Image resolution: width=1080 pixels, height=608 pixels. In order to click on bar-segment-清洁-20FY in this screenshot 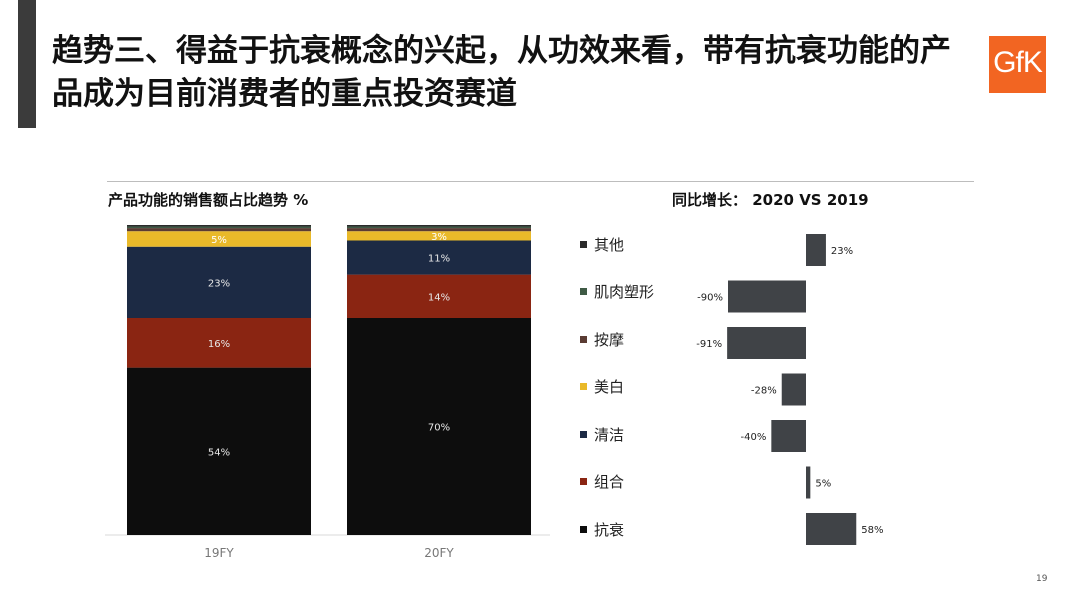, I will do `click(439, 257)`.